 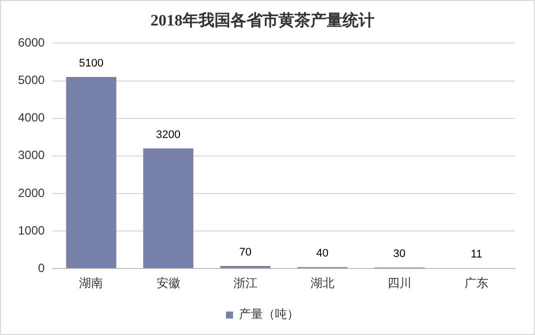 What do you see at coordinates (476, 254) in the screenshot?
I see `data-label: 11` at bounding box center [476, 254].